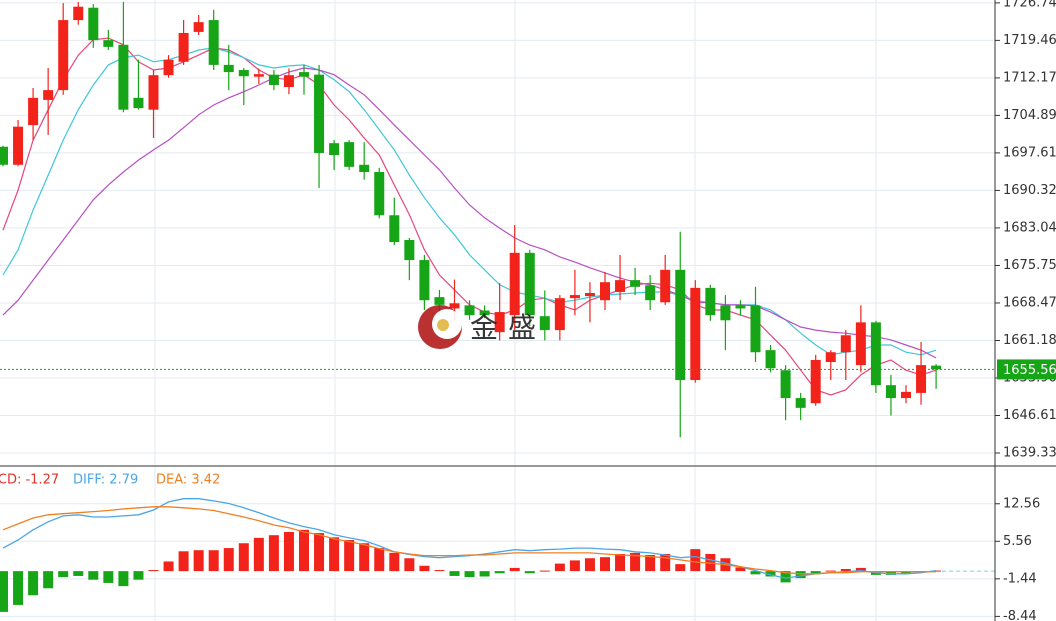 This screenshot has height=621, width=1056. What do you see at coordinates (29, 480) in the screenshot?
I see `macd-label: MACD: -1.27` at bounding box center [29, 480].